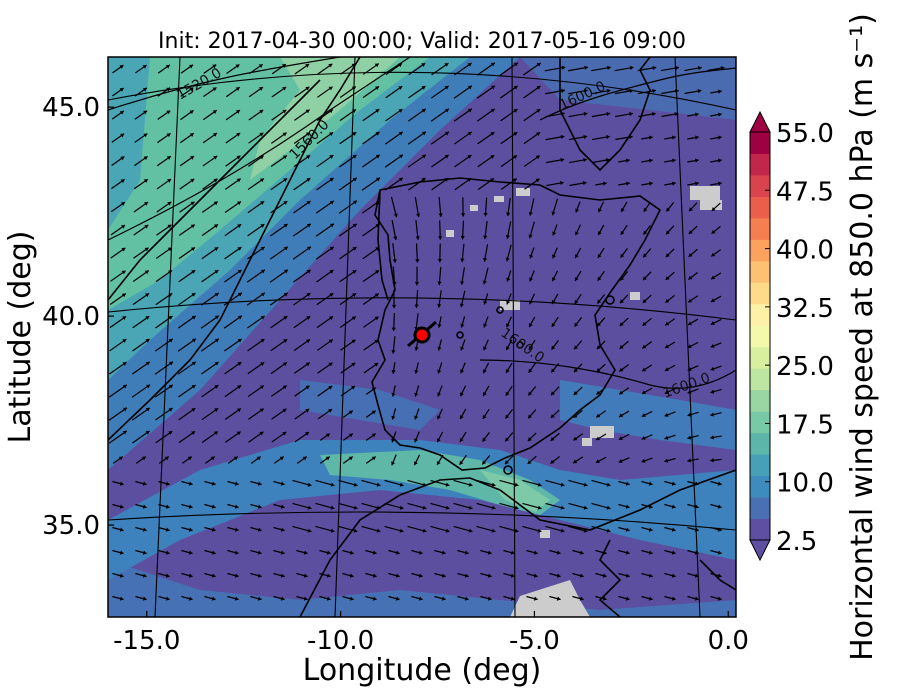 The height and width of the screenshot is (700, 900). What do you see at coordinates (146, 641) in the screenshot?
I see `x-tick-label: -15.0` at bounding box center [146, 641].